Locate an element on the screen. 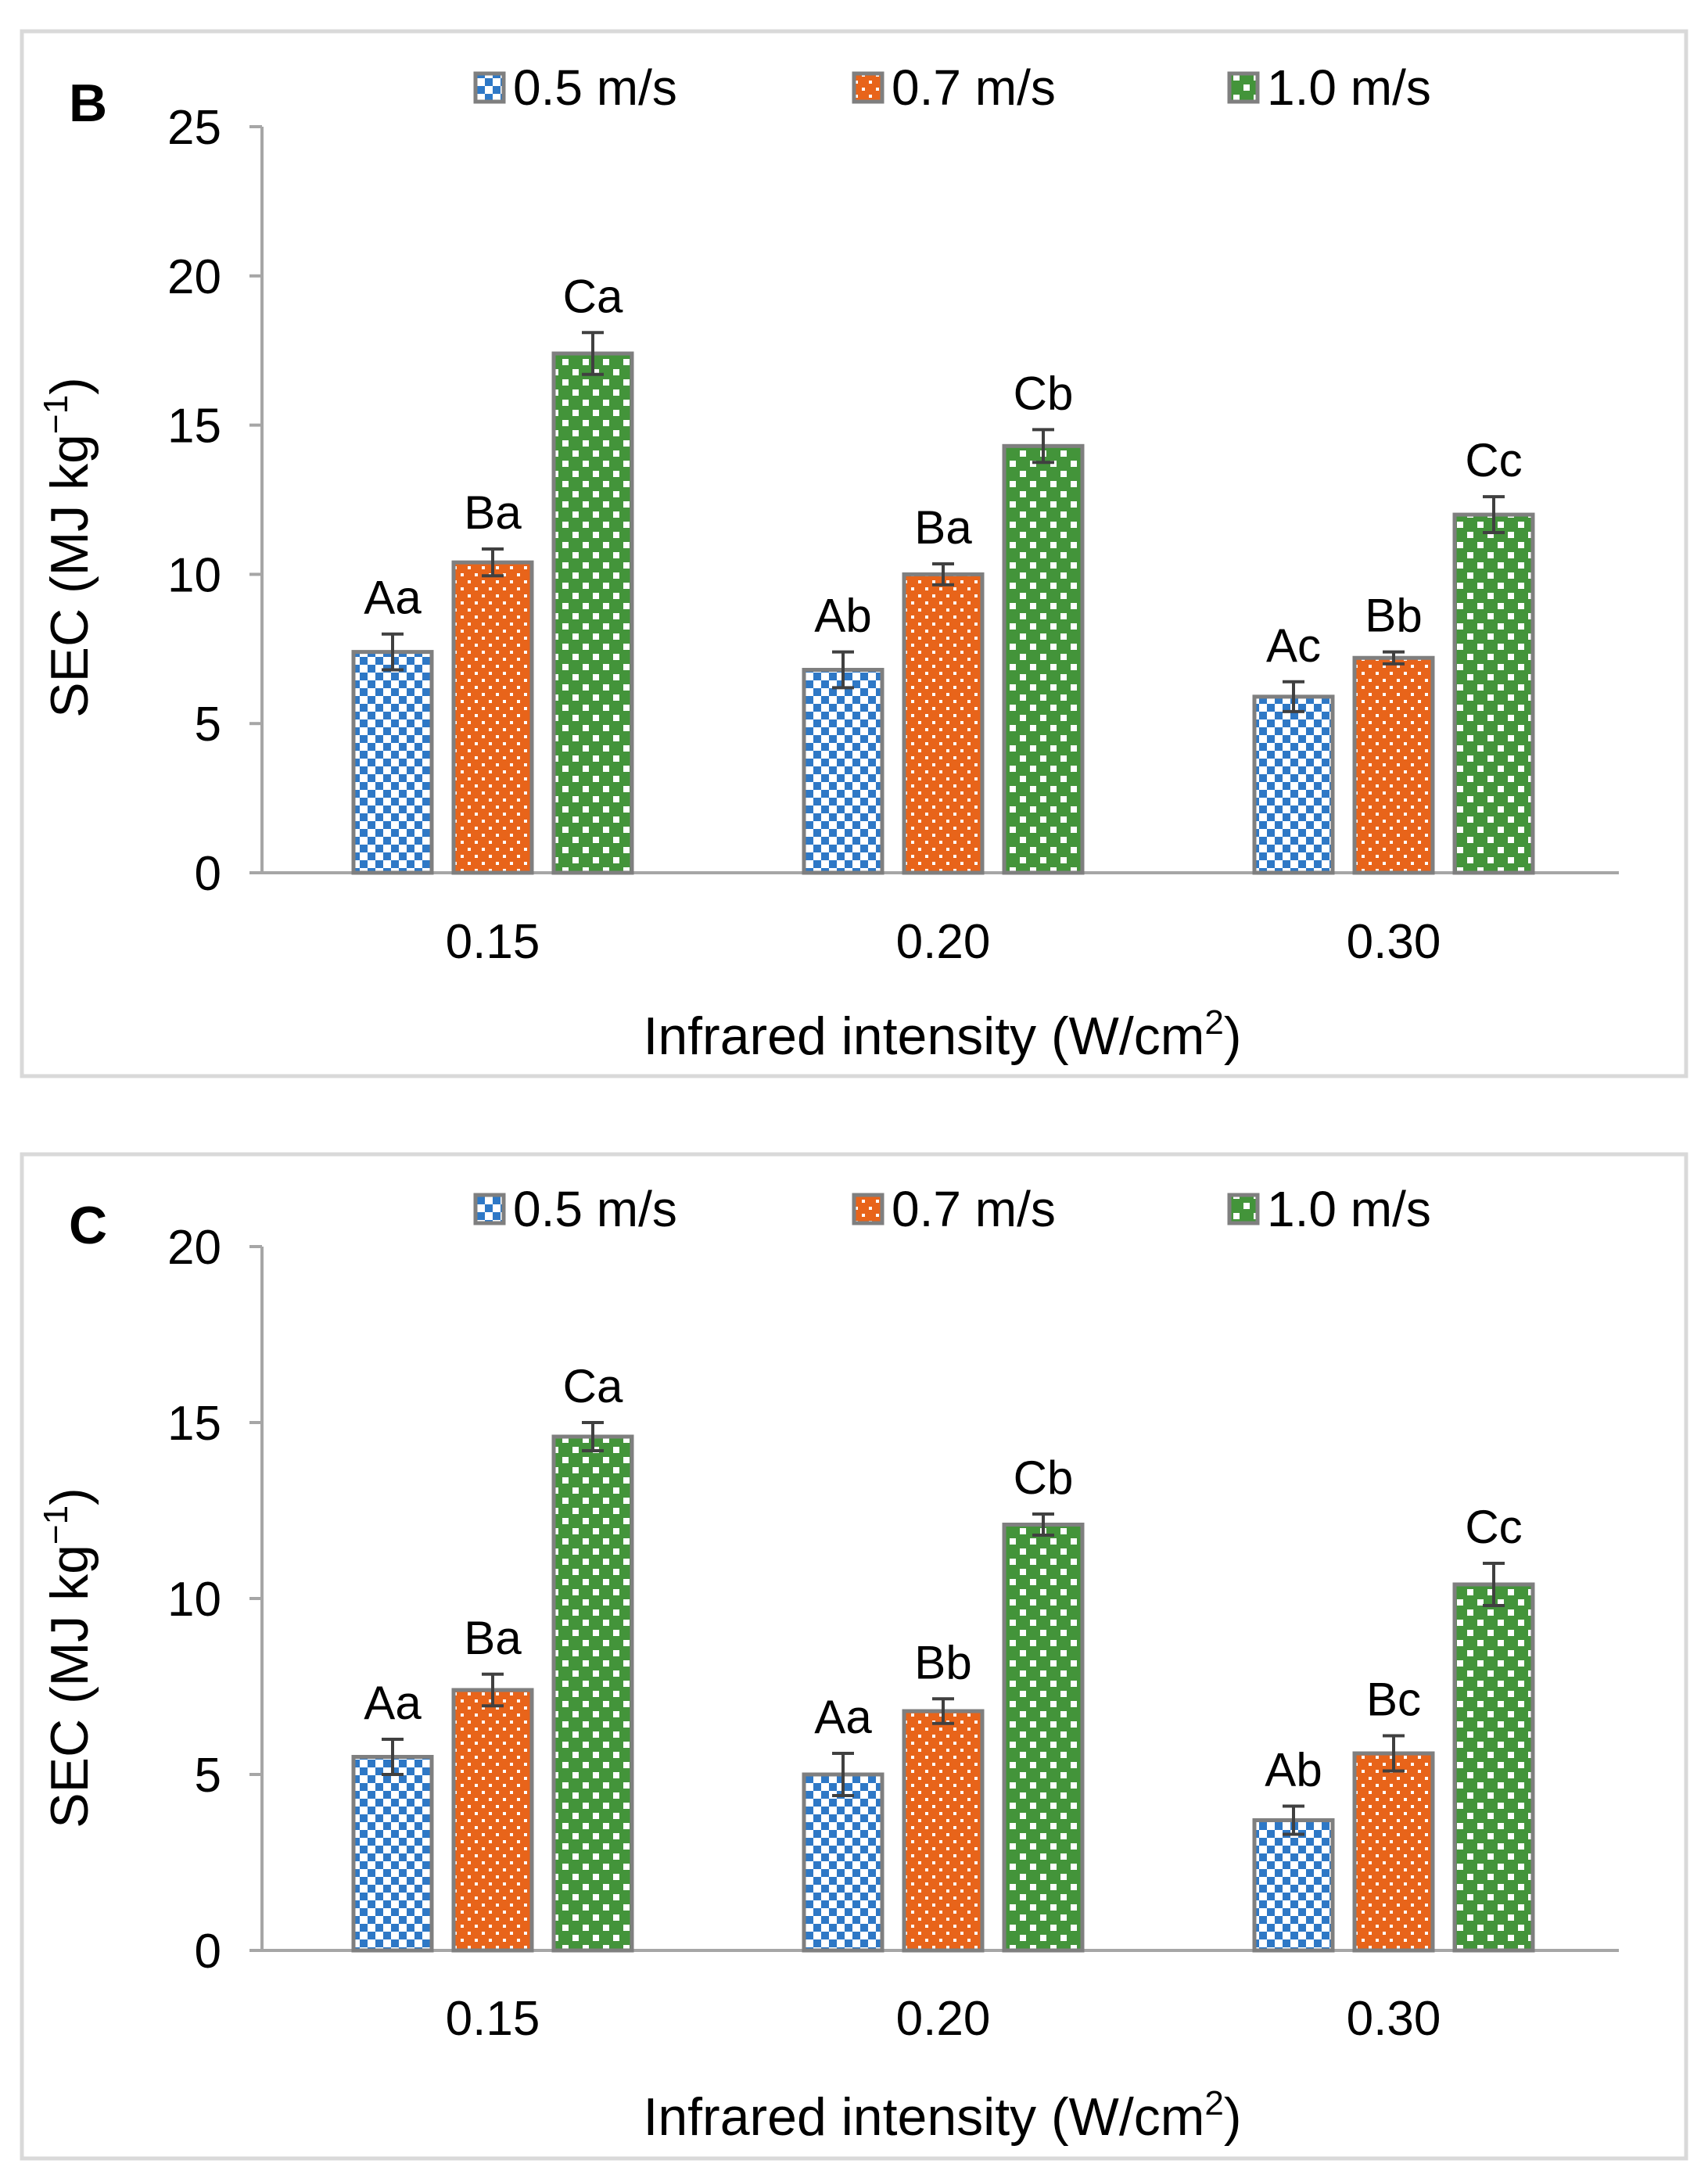 The image size is (1708, 2178). panel-c-x-axis-title: Infrared intensity (W/cm2) is located at coordinates (942, 2115).